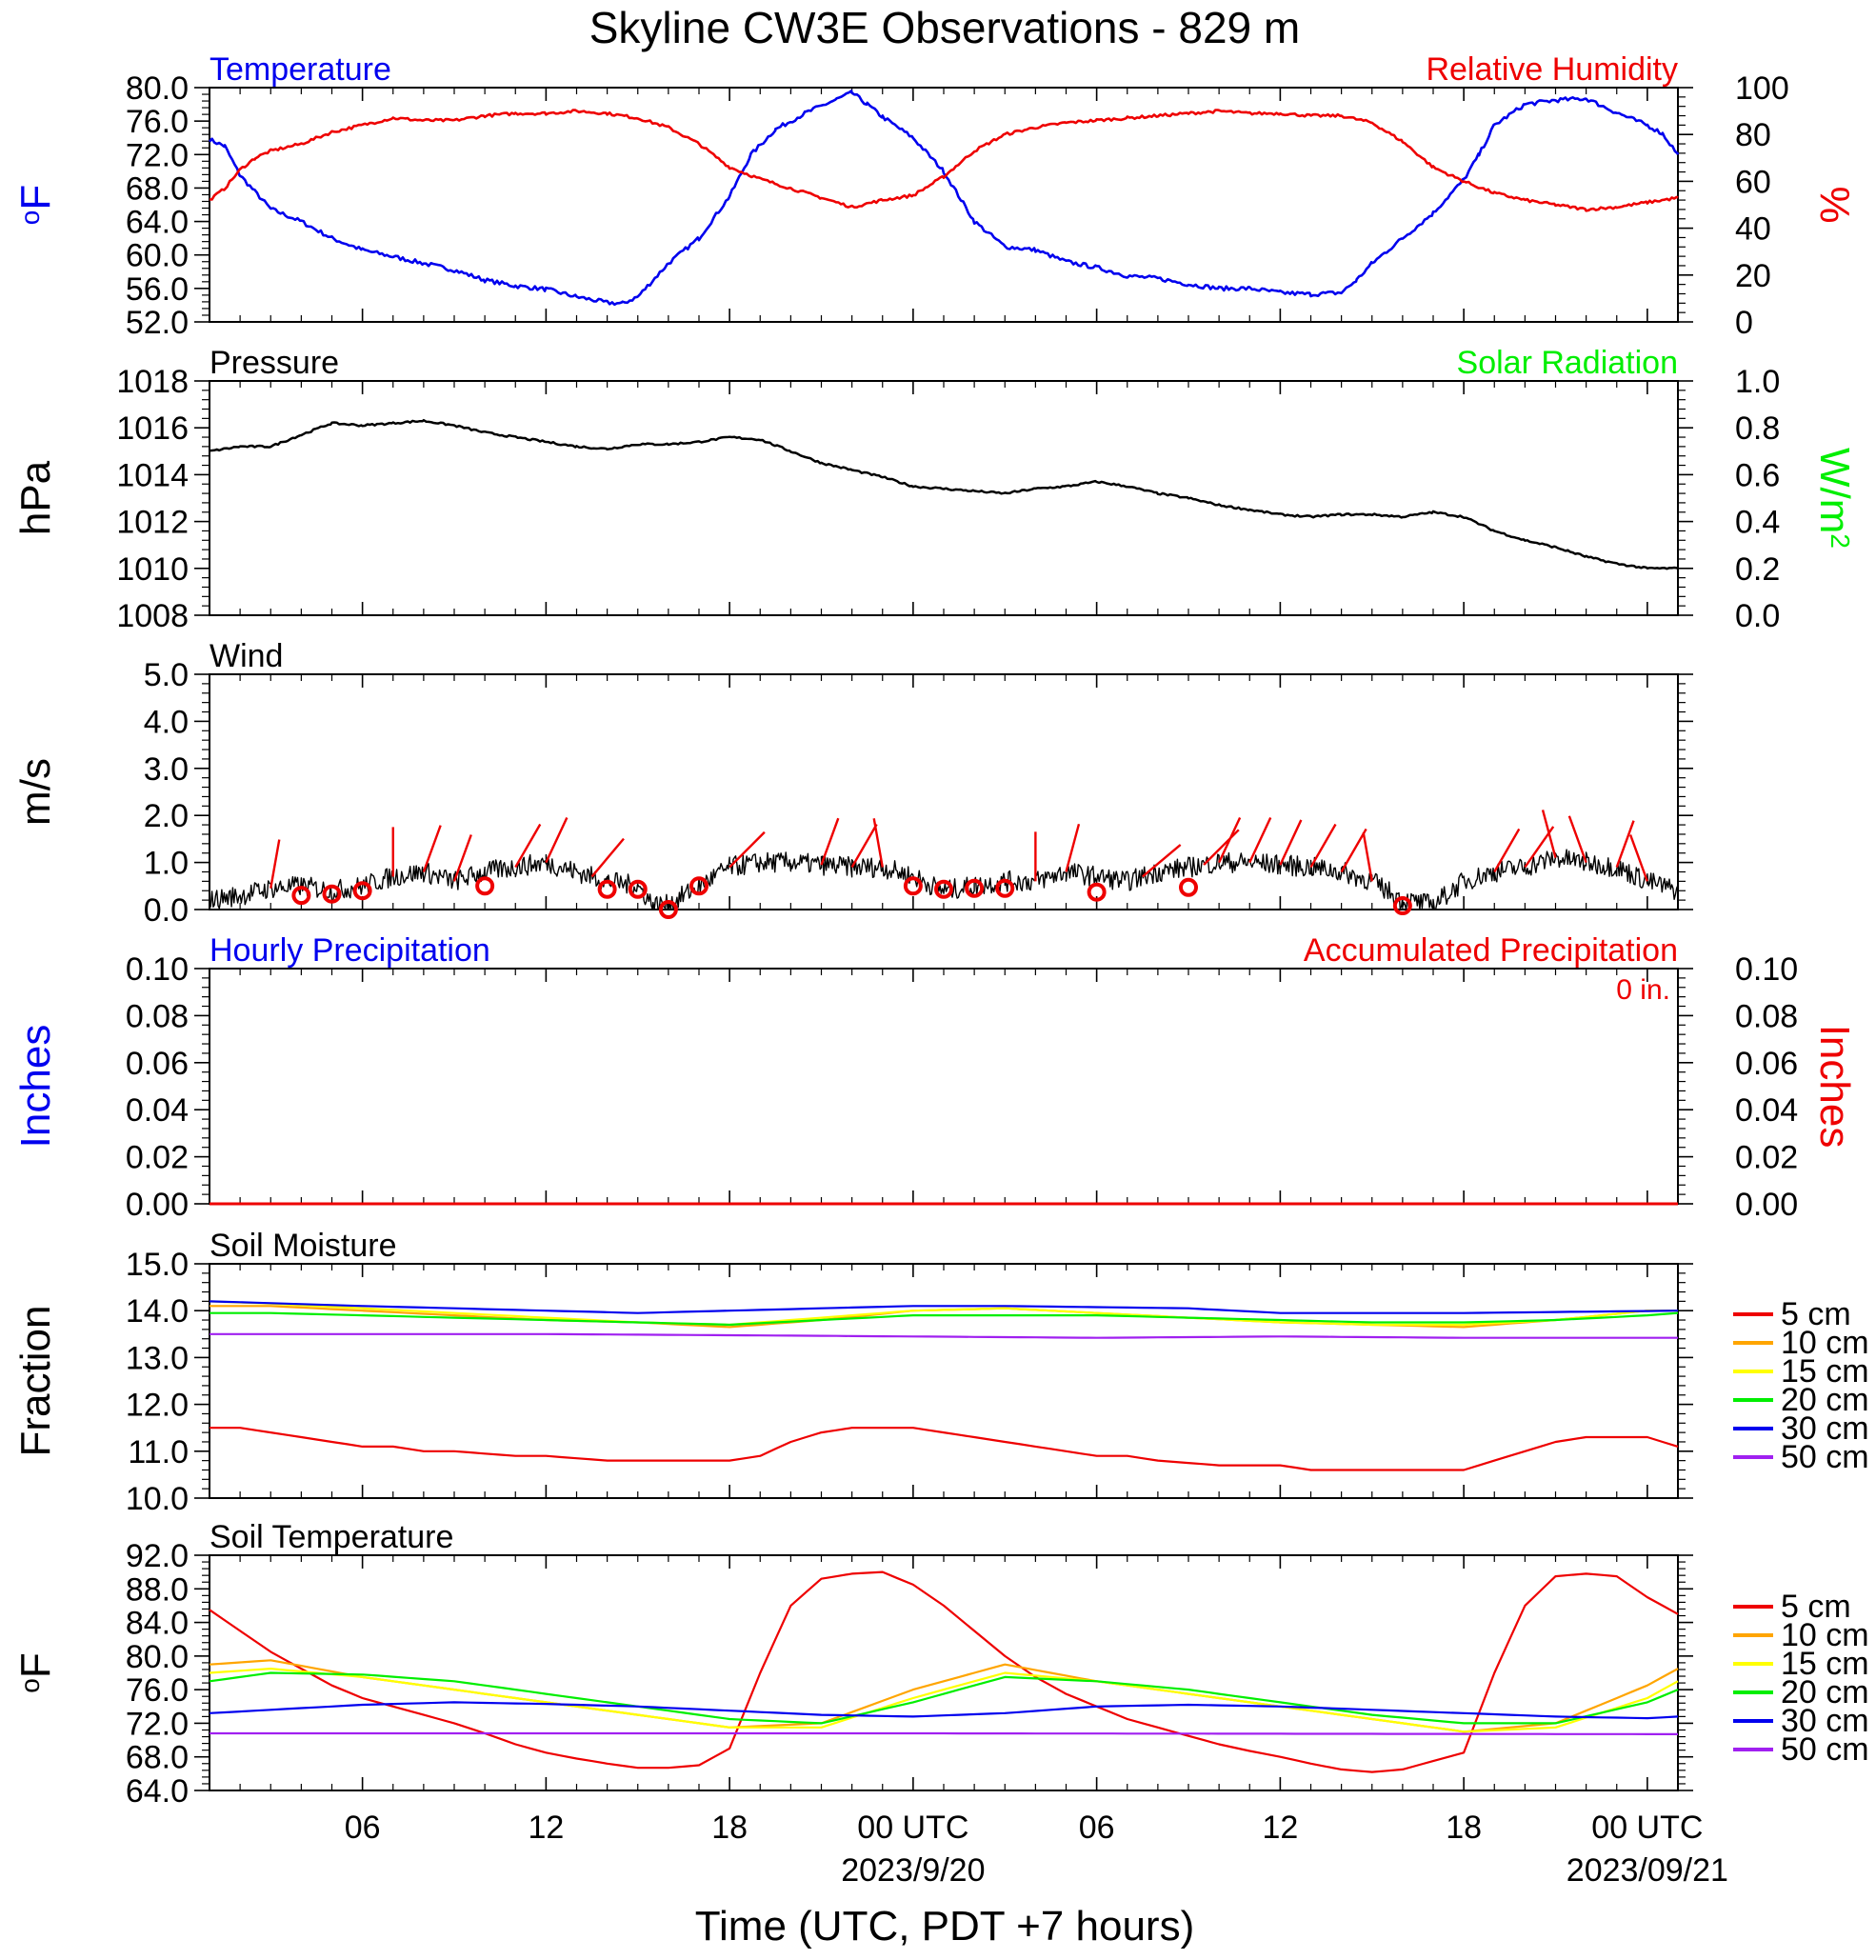 Image resolution: width=1876 pixels, height=1960 pixels. What do you see at coordinates (152, 616) in the screenshot?
I see `y-tick-label: 1008` at bounding box center [152, 616].